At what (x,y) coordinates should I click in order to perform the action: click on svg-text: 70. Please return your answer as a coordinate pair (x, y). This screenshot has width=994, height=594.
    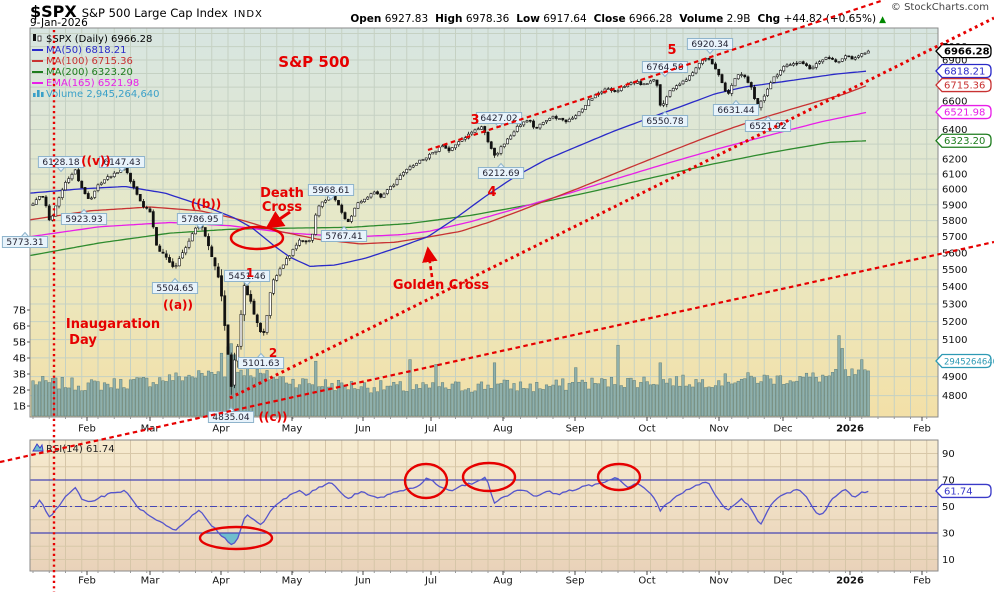
    Looking at the image, I should click on (948, 481).